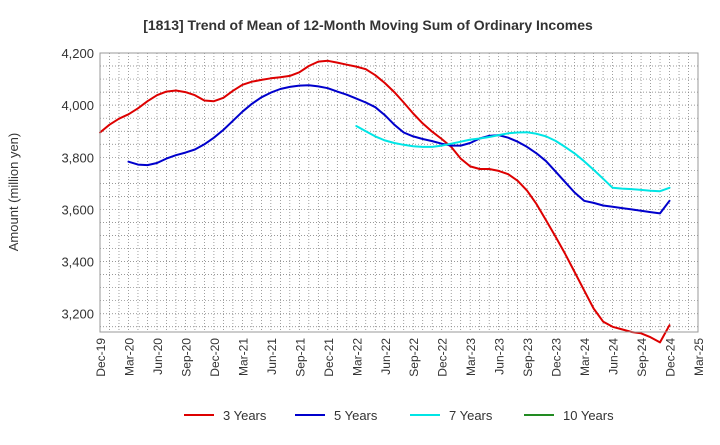 This screenshot has height=445, width=720. I want to click on x-tick-label: Sep-21, so click(300, 357).